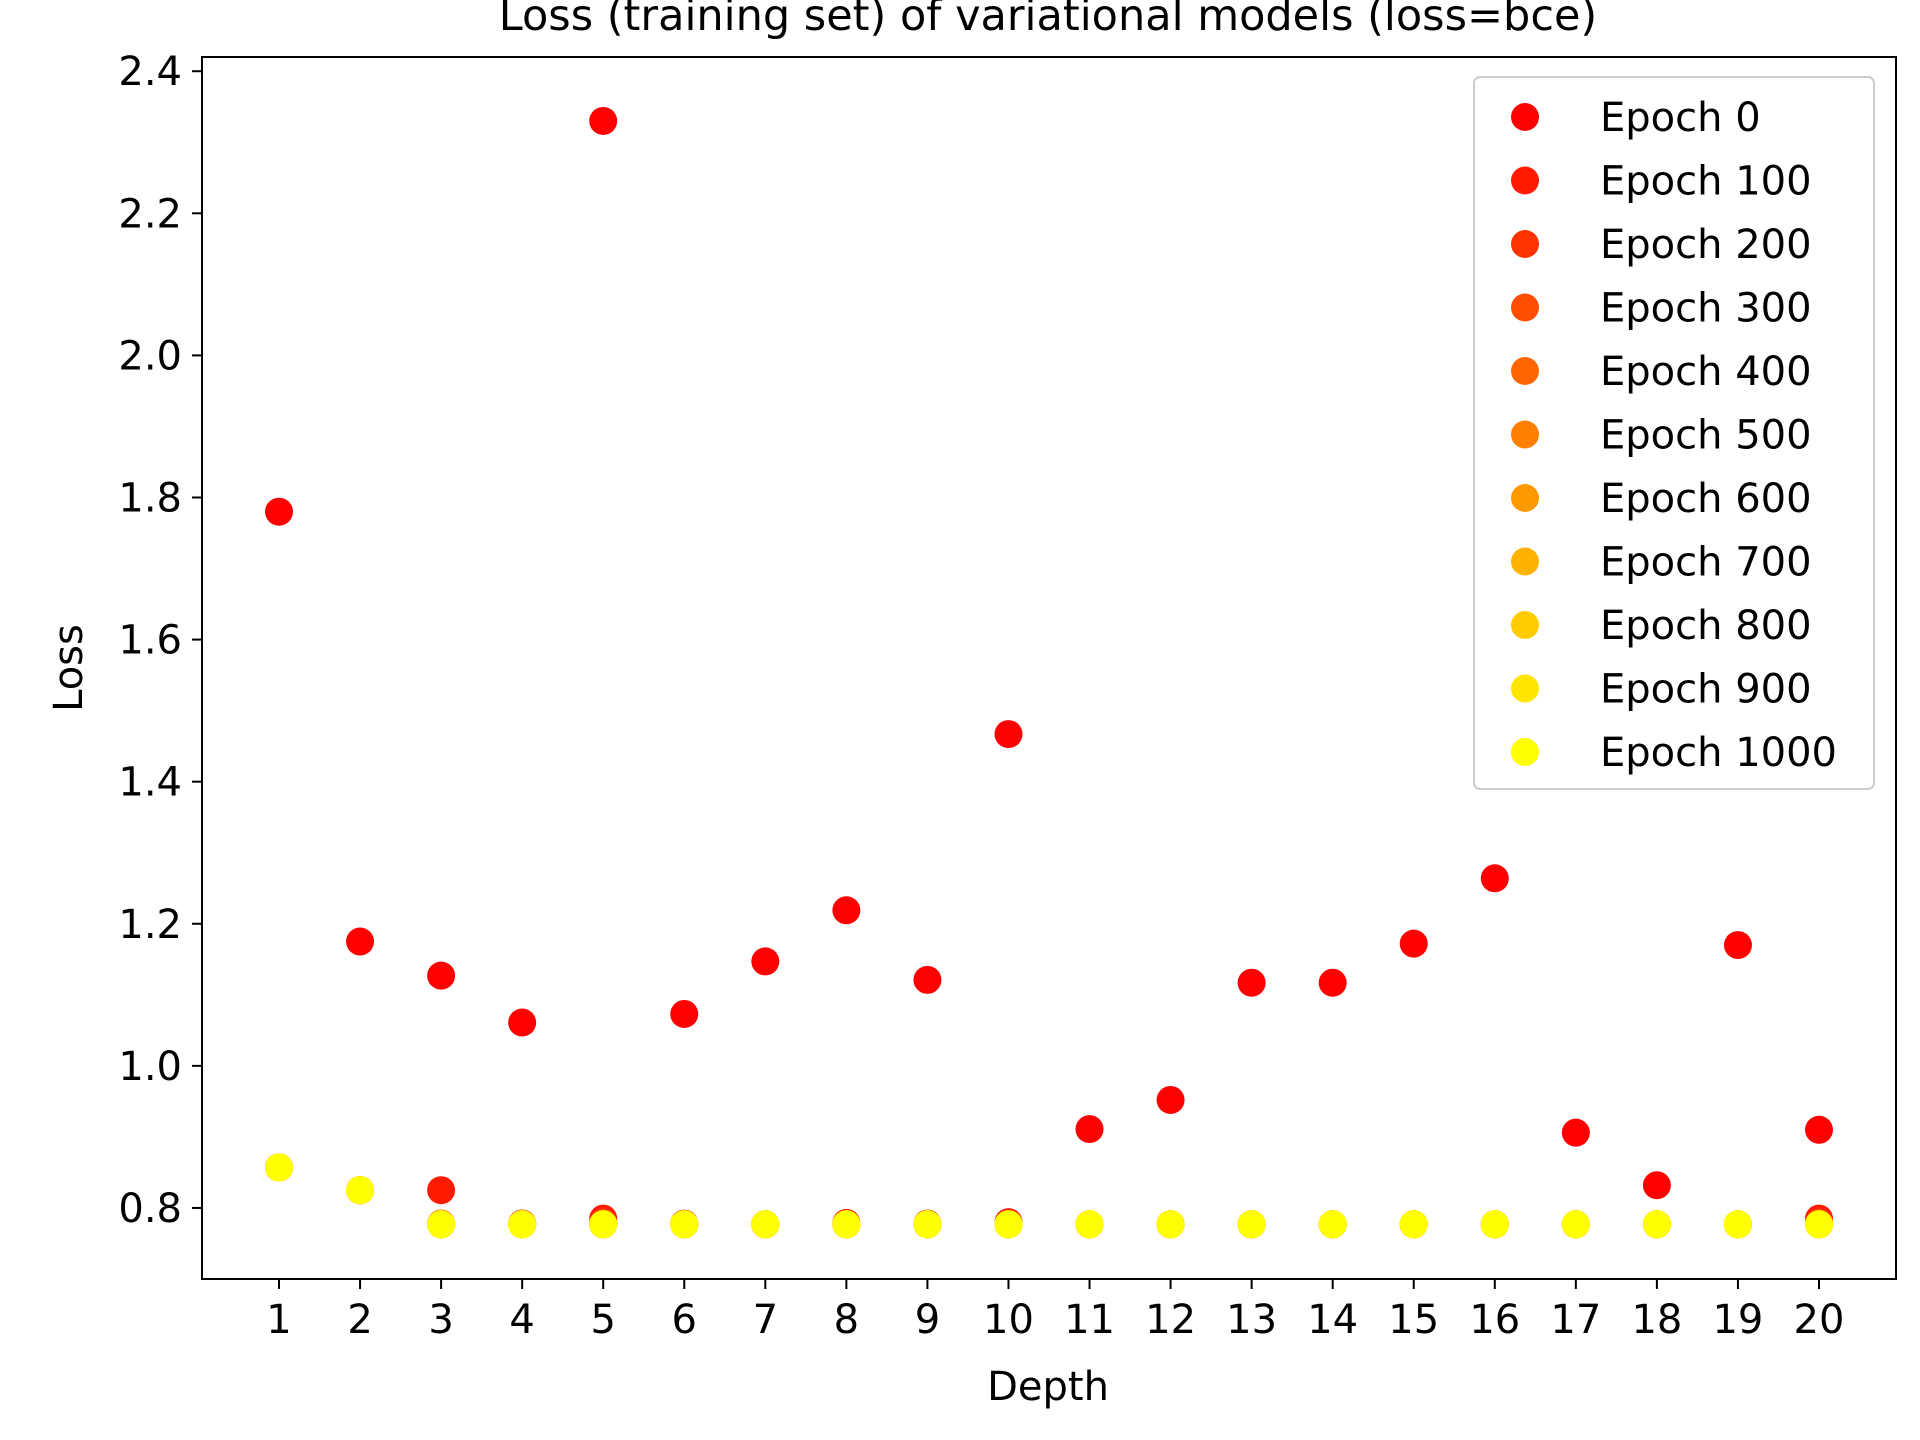 This screenshot has width=1920, height=1440. I want to click on data-point-s10-x17, so click(1575, 1224).